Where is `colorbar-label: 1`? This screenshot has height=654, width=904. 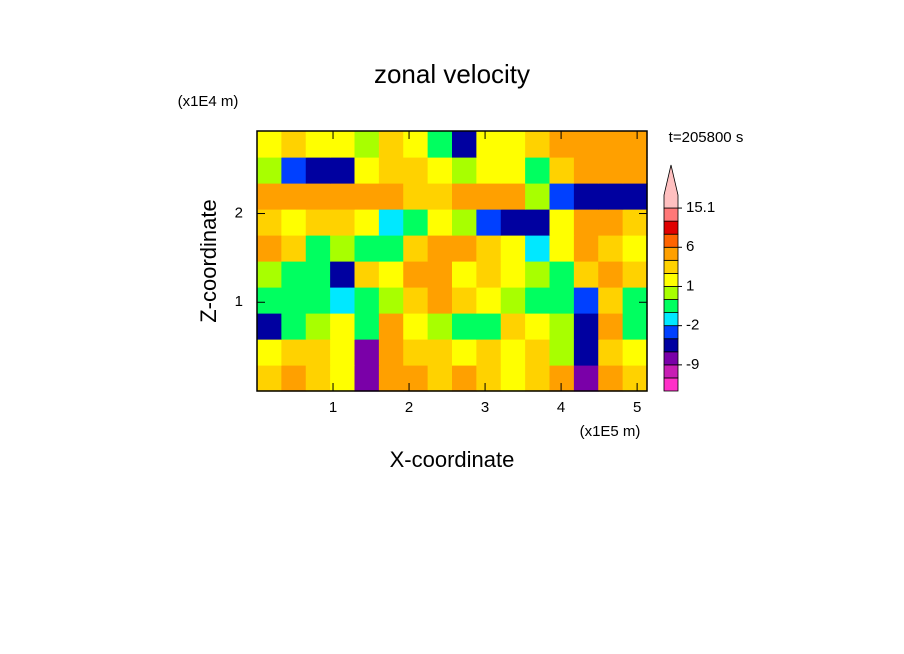
colorbar-label: 1 is located at coordinates (690, 285).